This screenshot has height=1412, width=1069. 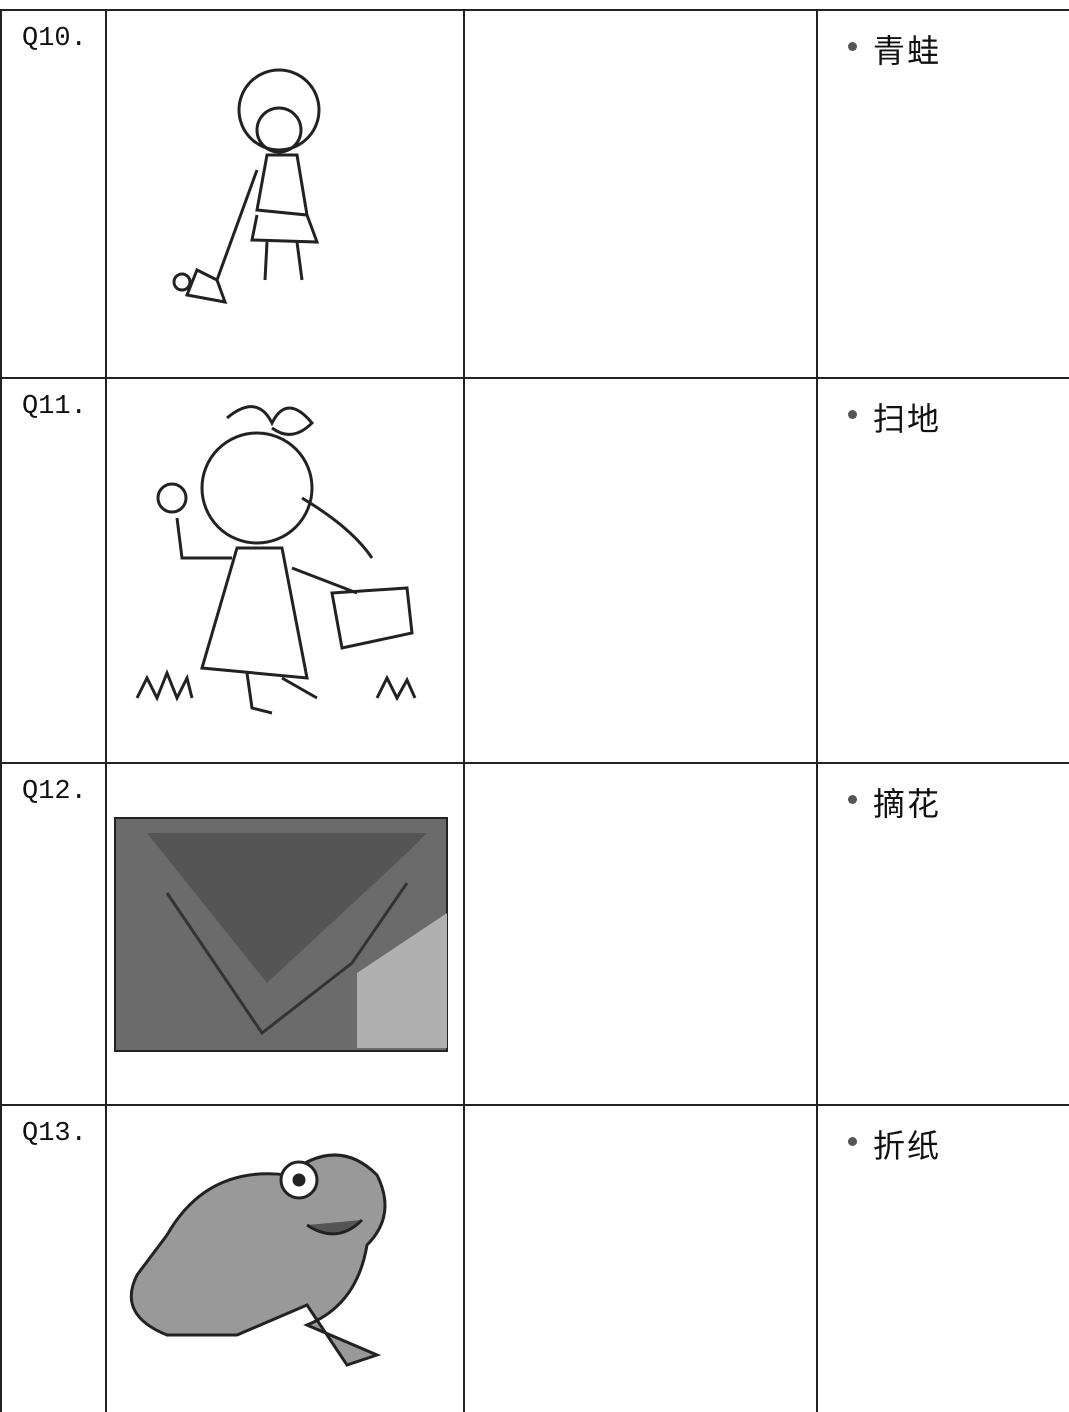 I want to click on word-cell: 折纸, so click(x=943, y=1258).